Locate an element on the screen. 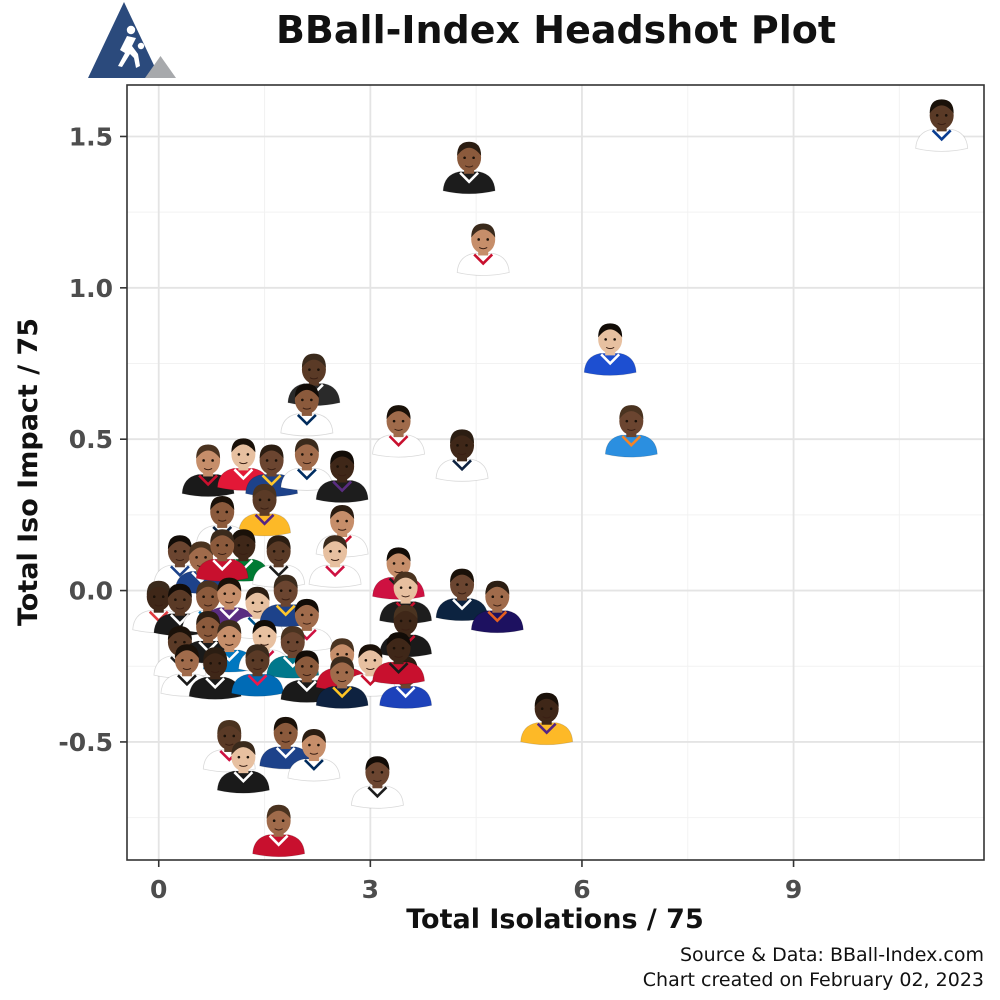  y-axis-title: Total Iso Impact / 75 is located at coordinates (28, 472).